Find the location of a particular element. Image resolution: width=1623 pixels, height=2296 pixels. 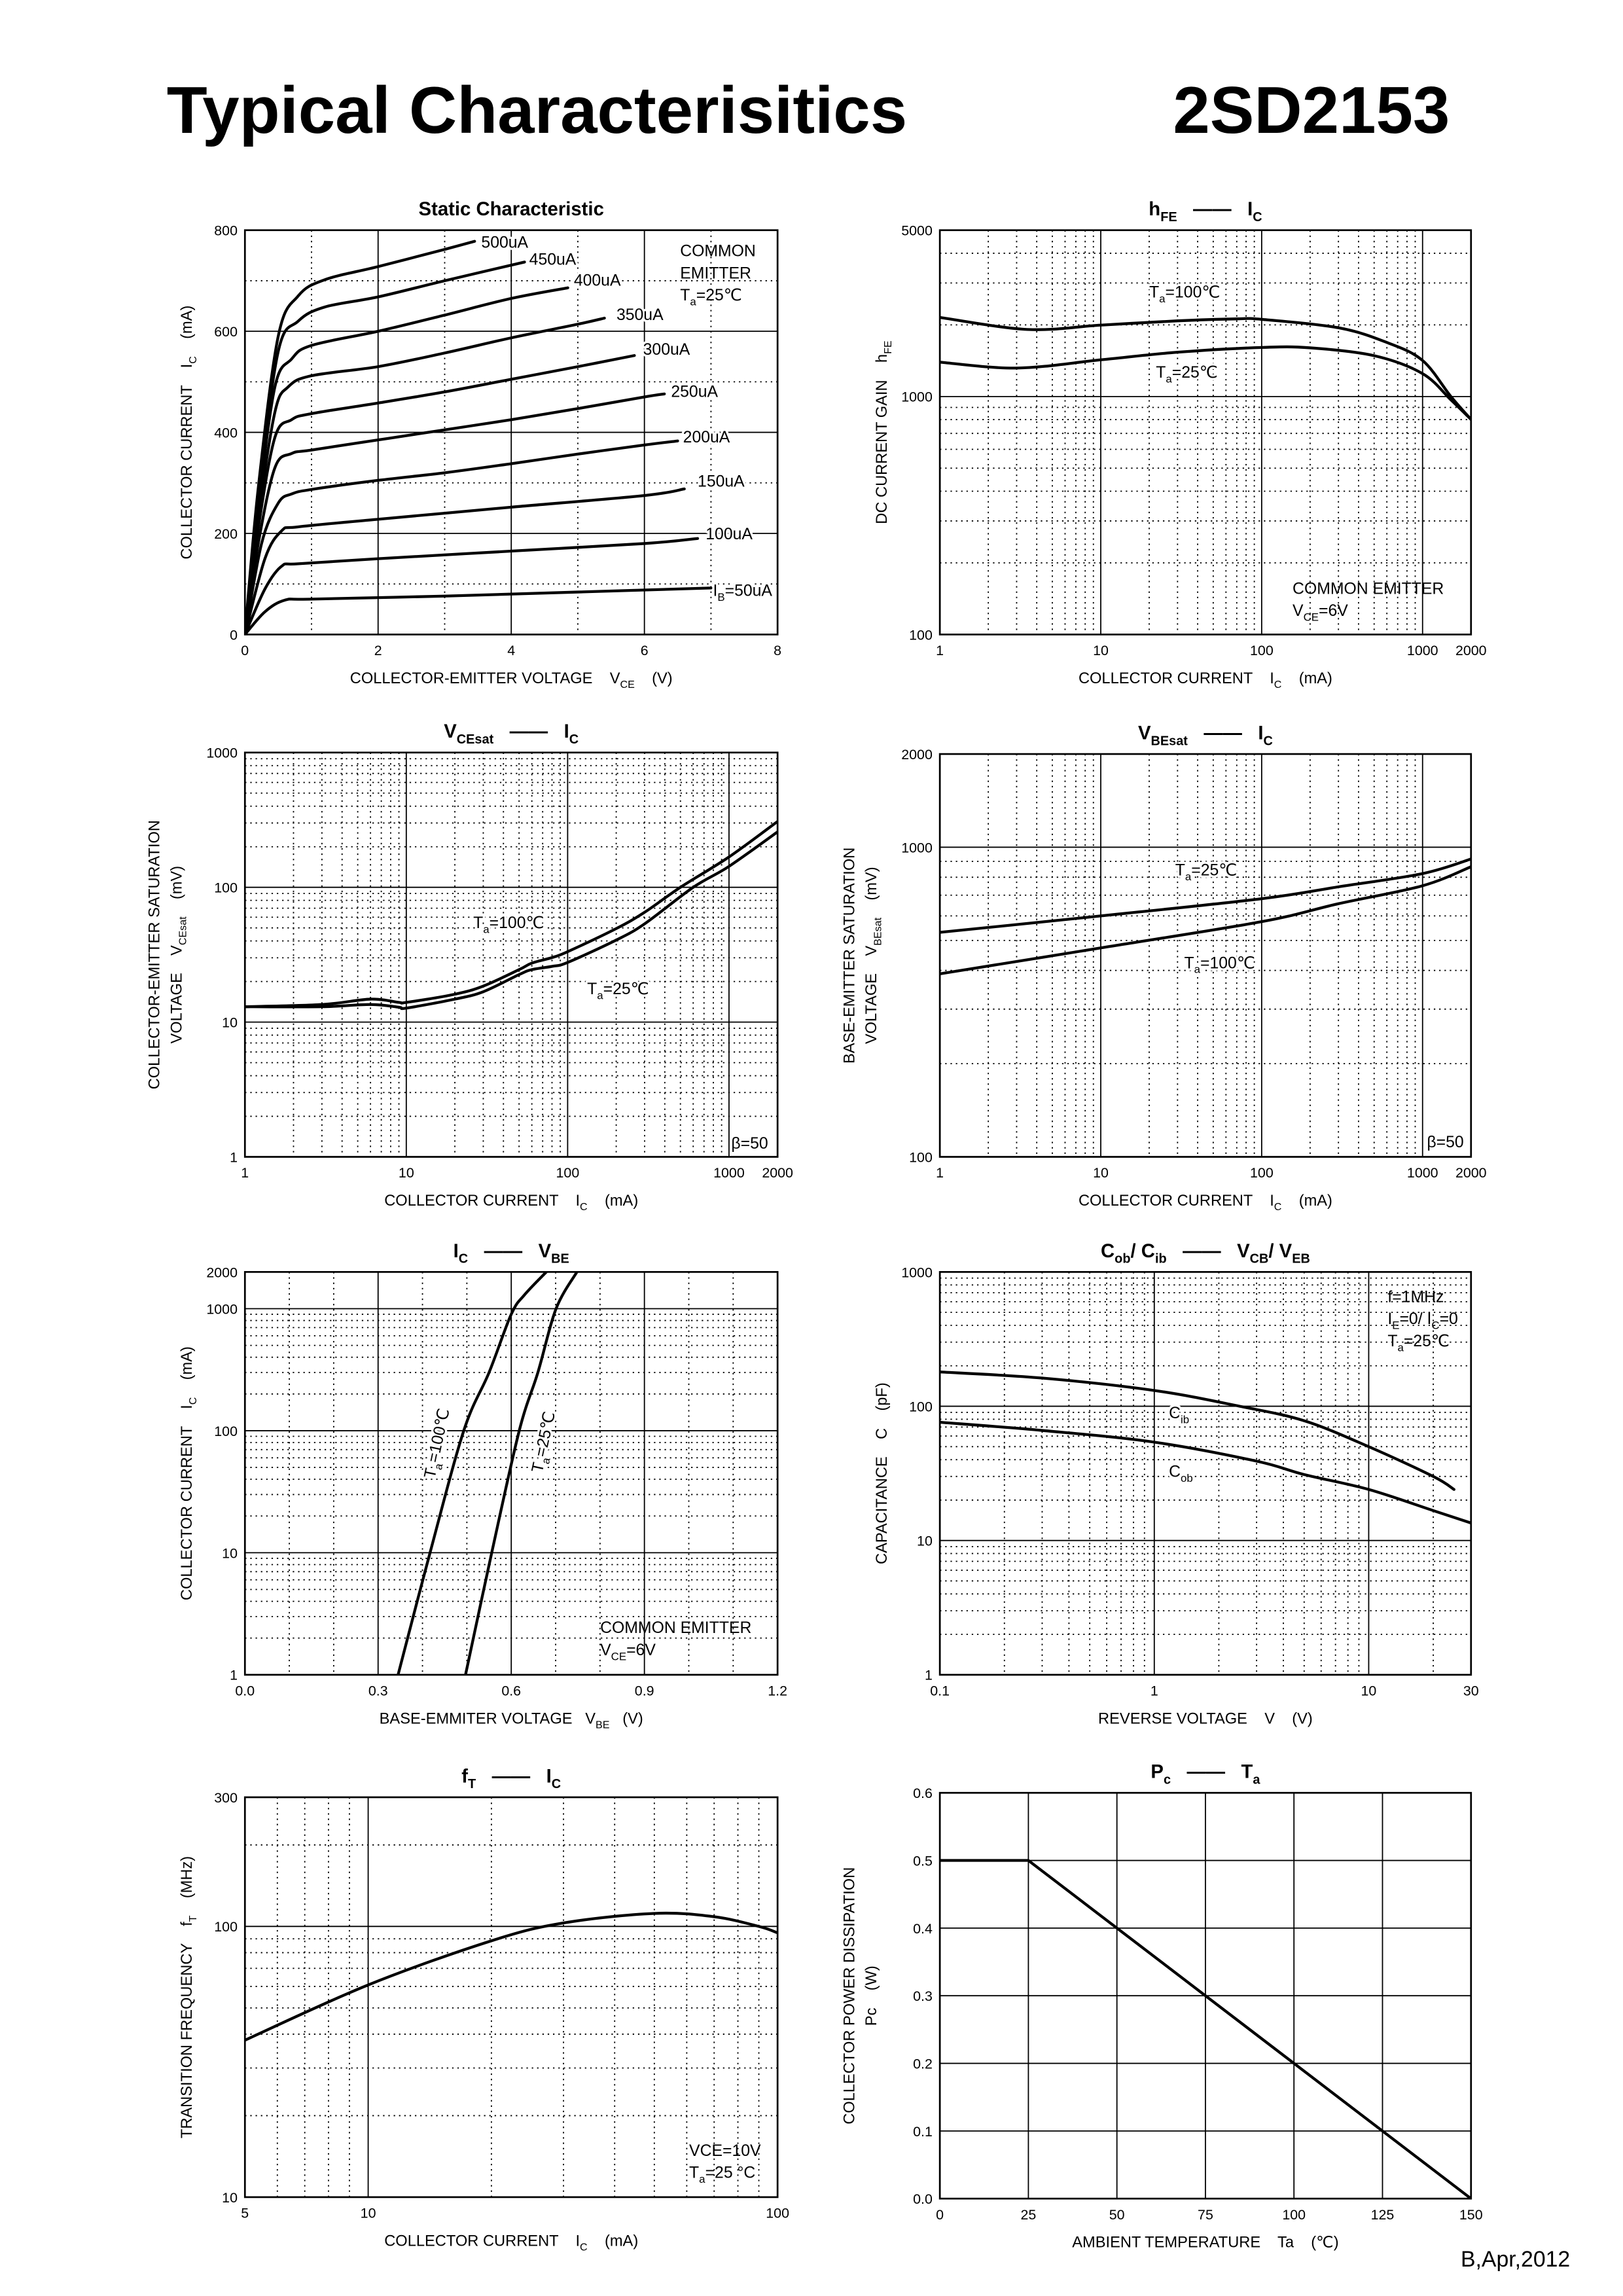

text-segment: VOLTAGE V is located at coordinates (177, 995).